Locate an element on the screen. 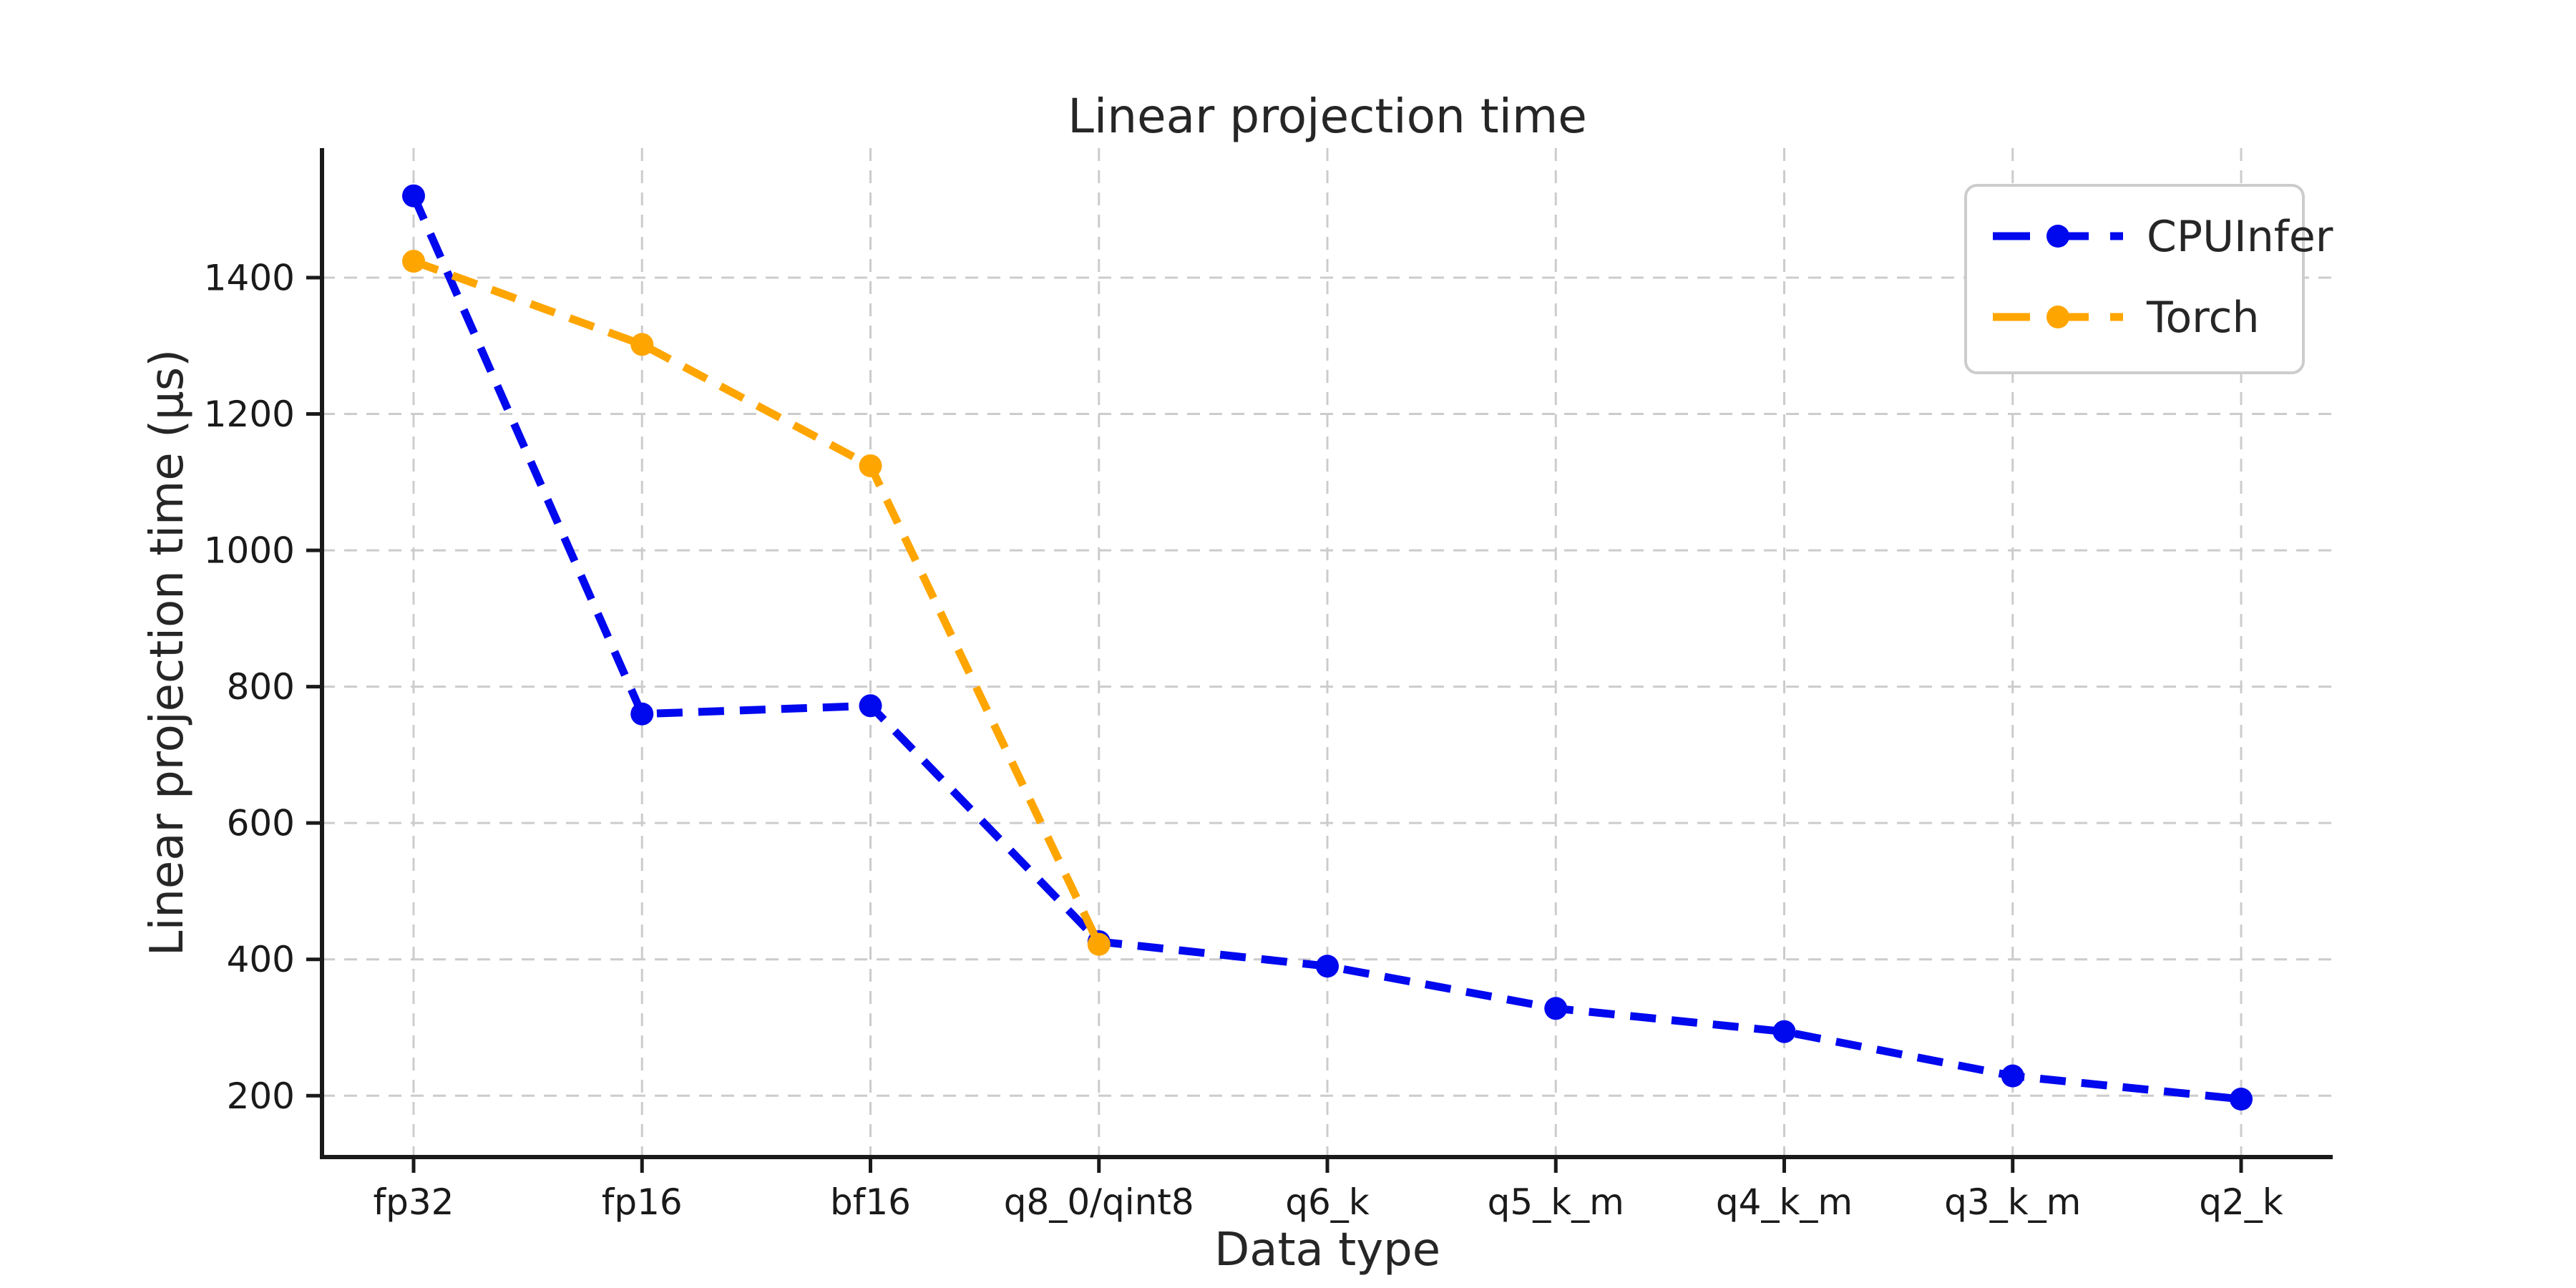 This screenshot has width=2576, height=1288. legend-items: CPUInfer Torch is located at coordinates (2163, 277).